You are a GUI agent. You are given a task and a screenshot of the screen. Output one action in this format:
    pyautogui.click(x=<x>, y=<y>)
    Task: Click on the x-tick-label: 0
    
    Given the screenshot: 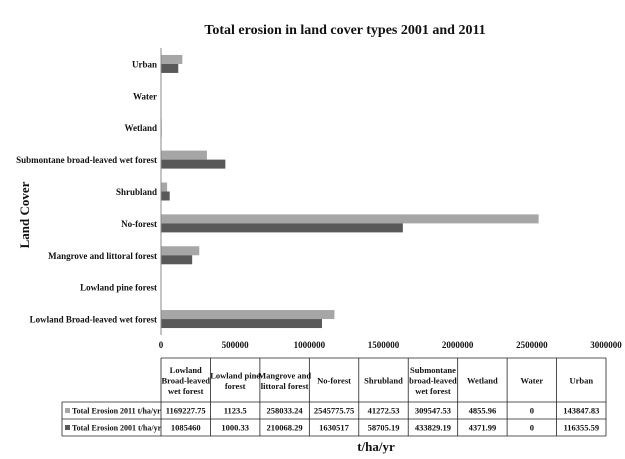 What is the action you would take?
    pyautogui.click(x=161, y=345)
    